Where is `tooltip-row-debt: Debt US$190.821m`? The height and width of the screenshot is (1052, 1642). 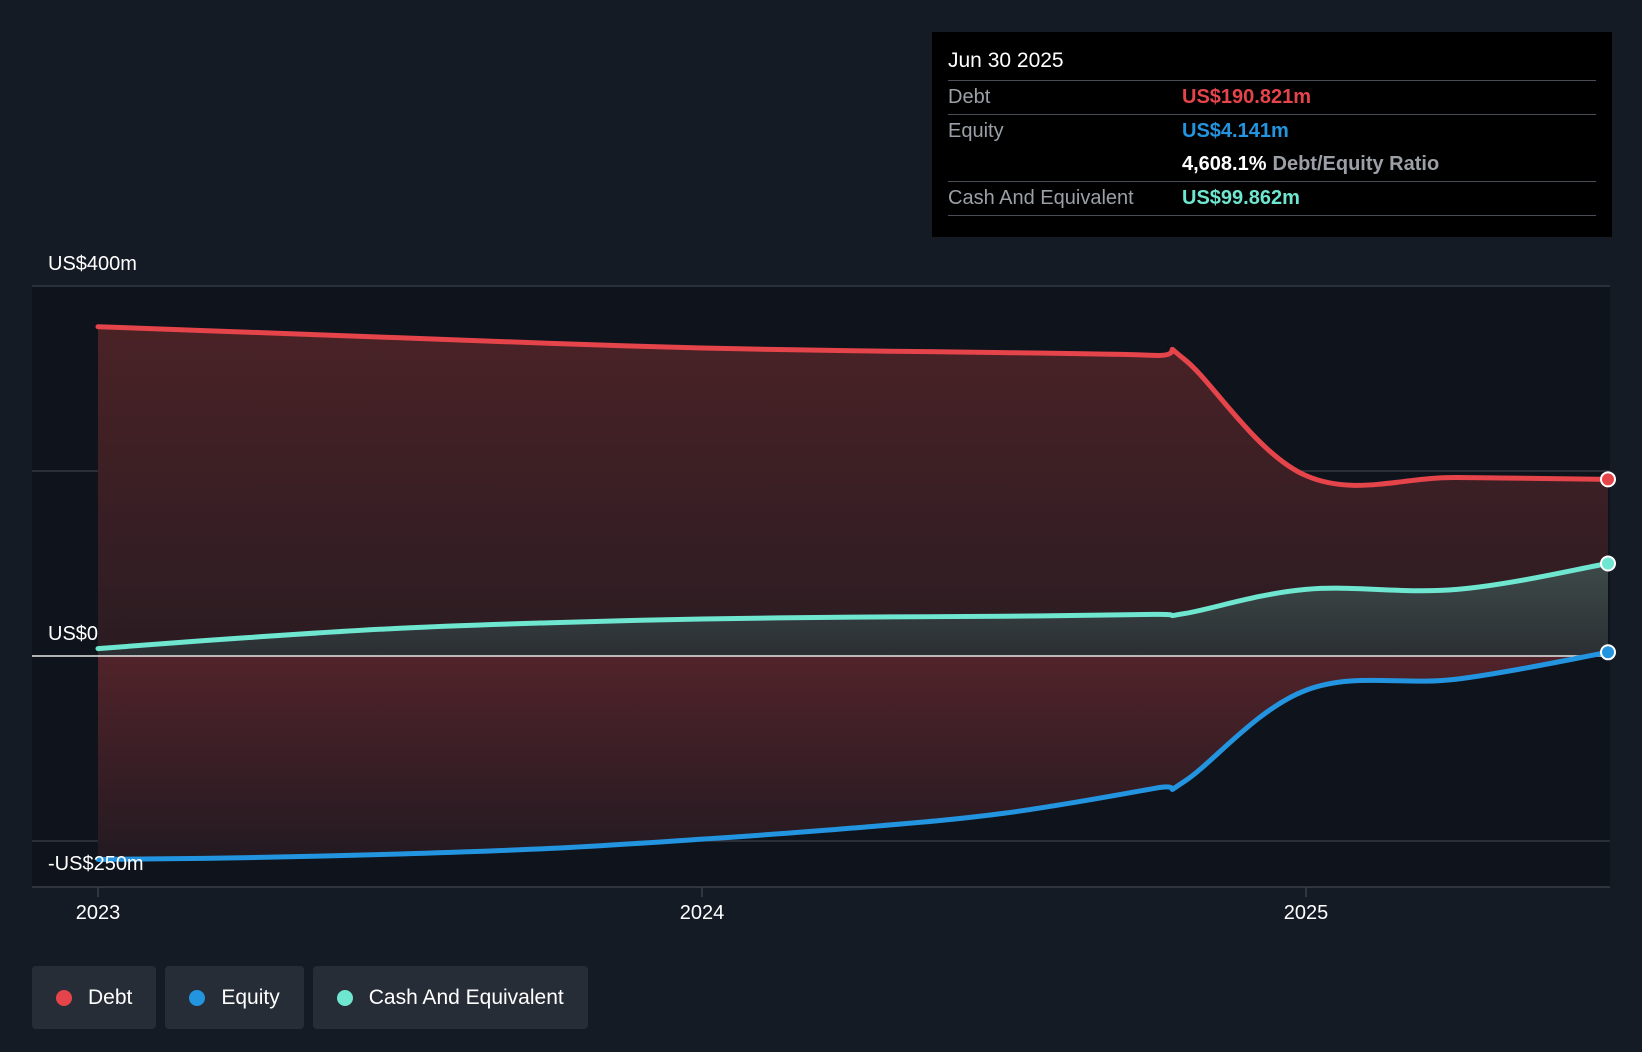 tooltip-row-debt: Debt US$190.821m is located at coordinates (1272, 97).